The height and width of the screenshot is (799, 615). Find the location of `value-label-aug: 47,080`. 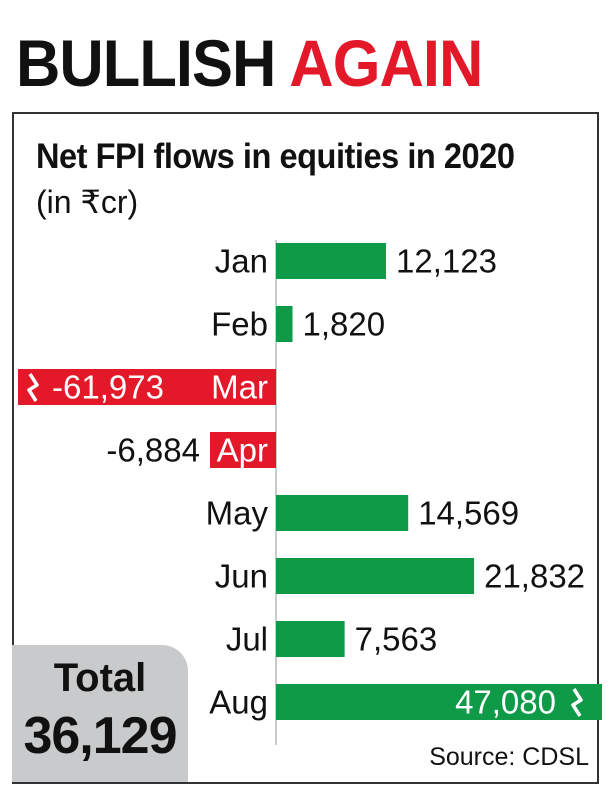

value-label-aug: 47,080 is located at coordinates (505, 702).